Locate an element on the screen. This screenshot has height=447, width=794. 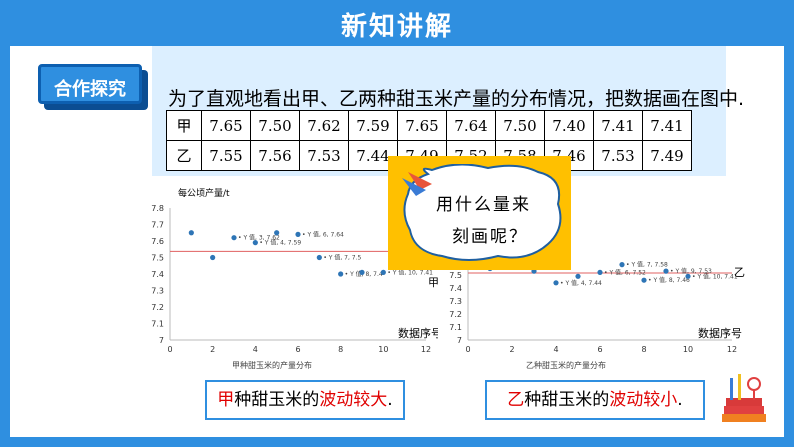
data-label: • Y 值, 6, 7.64 is located at coordinates (323, 234).